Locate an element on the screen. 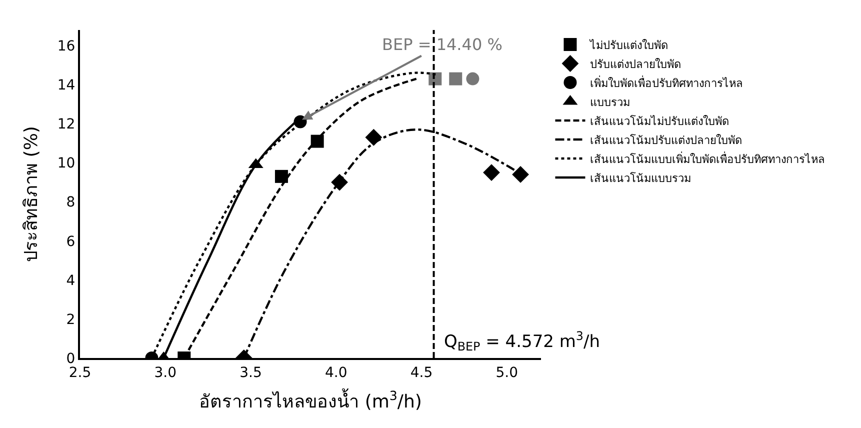 Image resolution: width=861 pixels, height=428 pixels. y-axis-title: ประสิทธิภาพ (%) is located at coordinates (31, 194).